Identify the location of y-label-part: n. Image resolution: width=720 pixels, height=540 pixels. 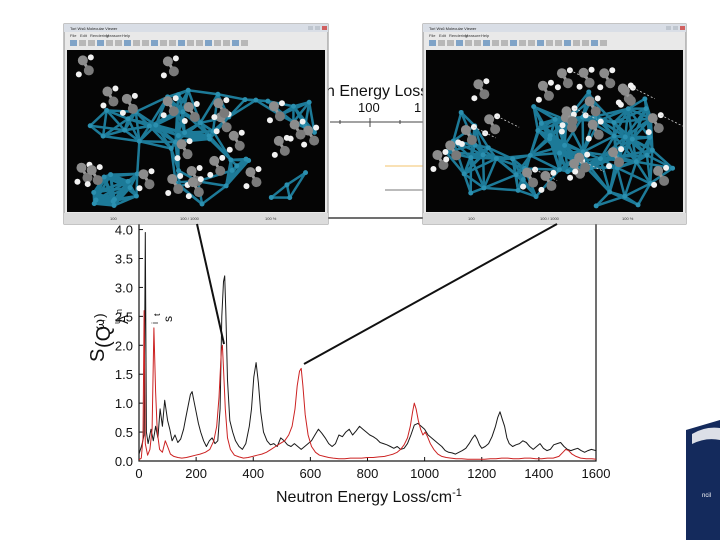
(119, 311).